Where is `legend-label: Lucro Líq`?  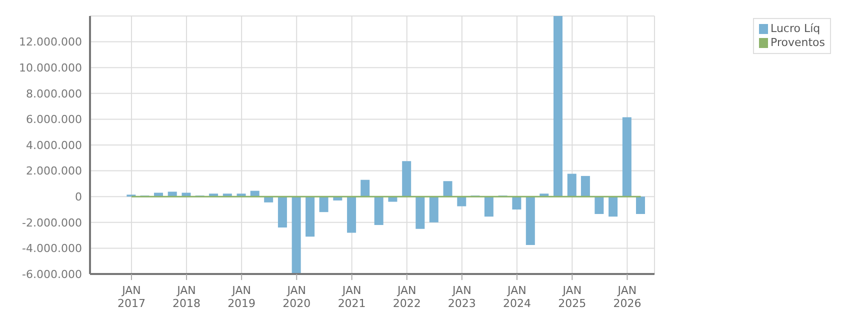 legend-label: Lucro Líq is located at coordinates (795, 29).